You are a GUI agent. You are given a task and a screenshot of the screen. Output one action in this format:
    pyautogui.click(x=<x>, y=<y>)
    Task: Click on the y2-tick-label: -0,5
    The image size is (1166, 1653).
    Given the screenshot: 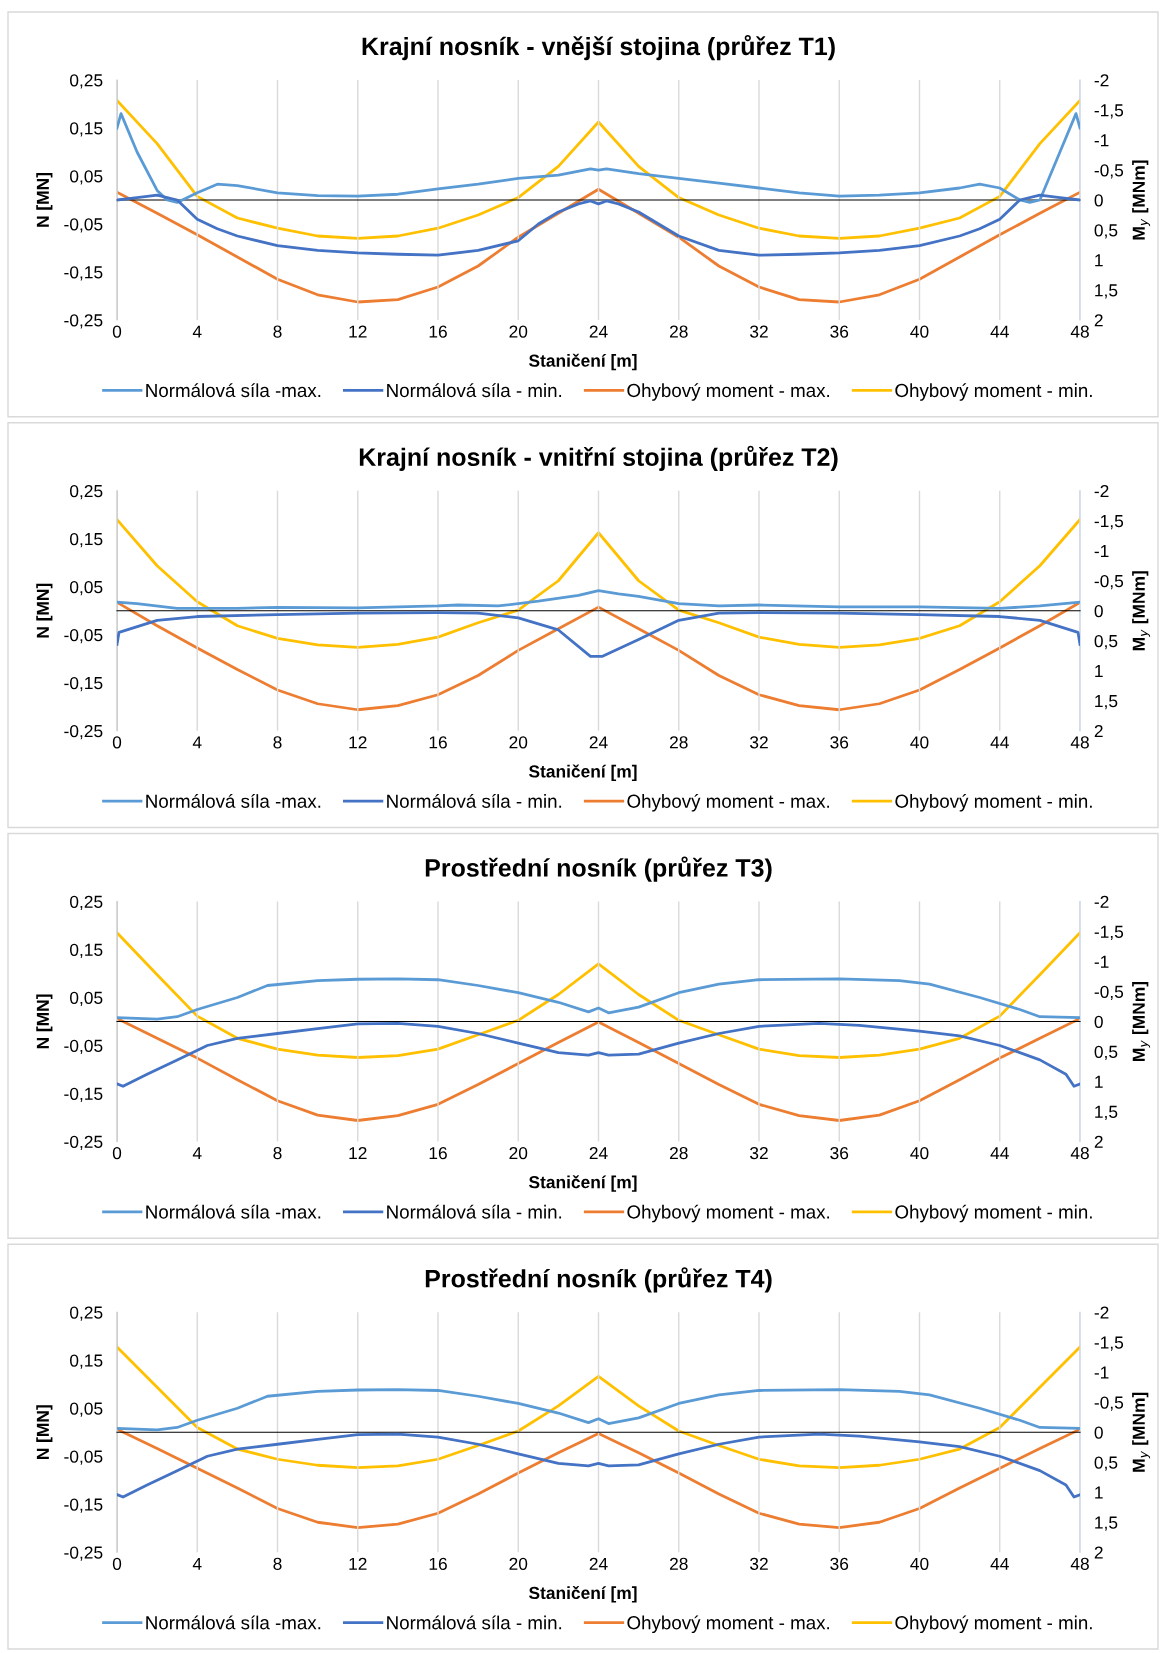 What is the action you would take?
    pyautogui.click(x=1109, y=993)
    